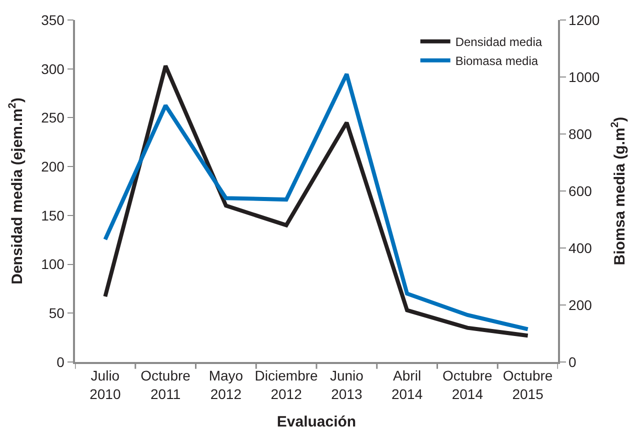  Describe the element at coordinates (467, 385) in the screenshot. I see `x-tick-label: Octubre 2014` at that location.